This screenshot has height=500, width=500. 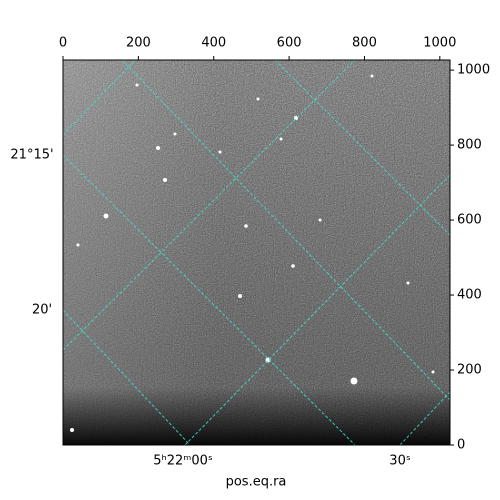 I want to click on dec-tick-label: 21°15', so click(x=31, y=155).